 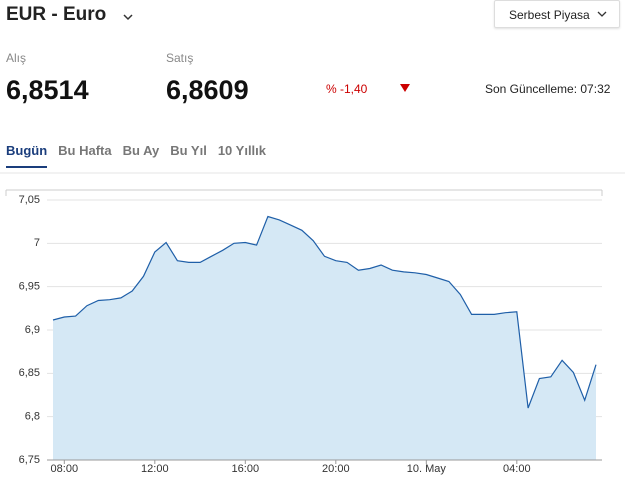 What do you see at coordinates (29, 460) in the screenshot?
I see `y-tick-label: 6,75` at bounding box center [29, 460].